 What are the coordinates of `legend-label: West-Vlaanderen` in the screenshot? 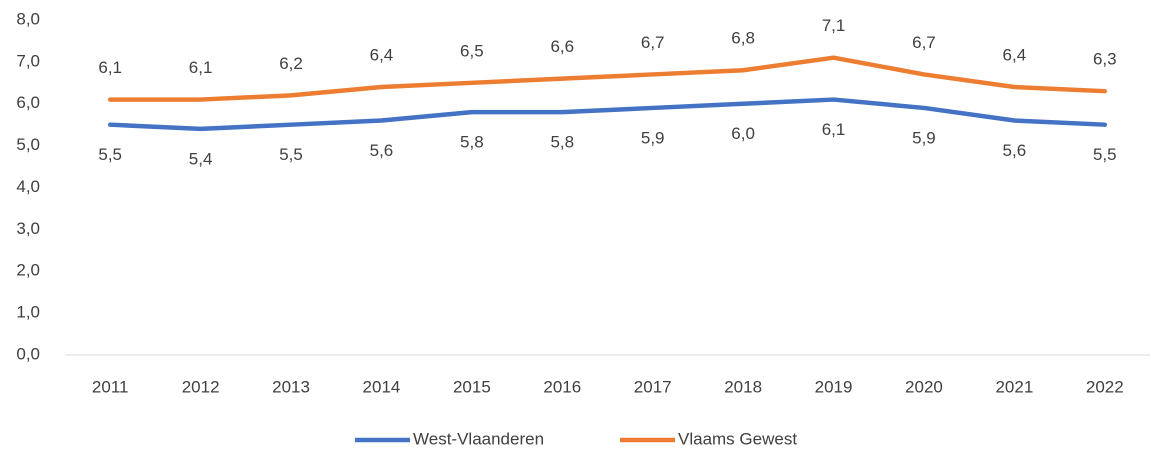 It's located at (478, 438).